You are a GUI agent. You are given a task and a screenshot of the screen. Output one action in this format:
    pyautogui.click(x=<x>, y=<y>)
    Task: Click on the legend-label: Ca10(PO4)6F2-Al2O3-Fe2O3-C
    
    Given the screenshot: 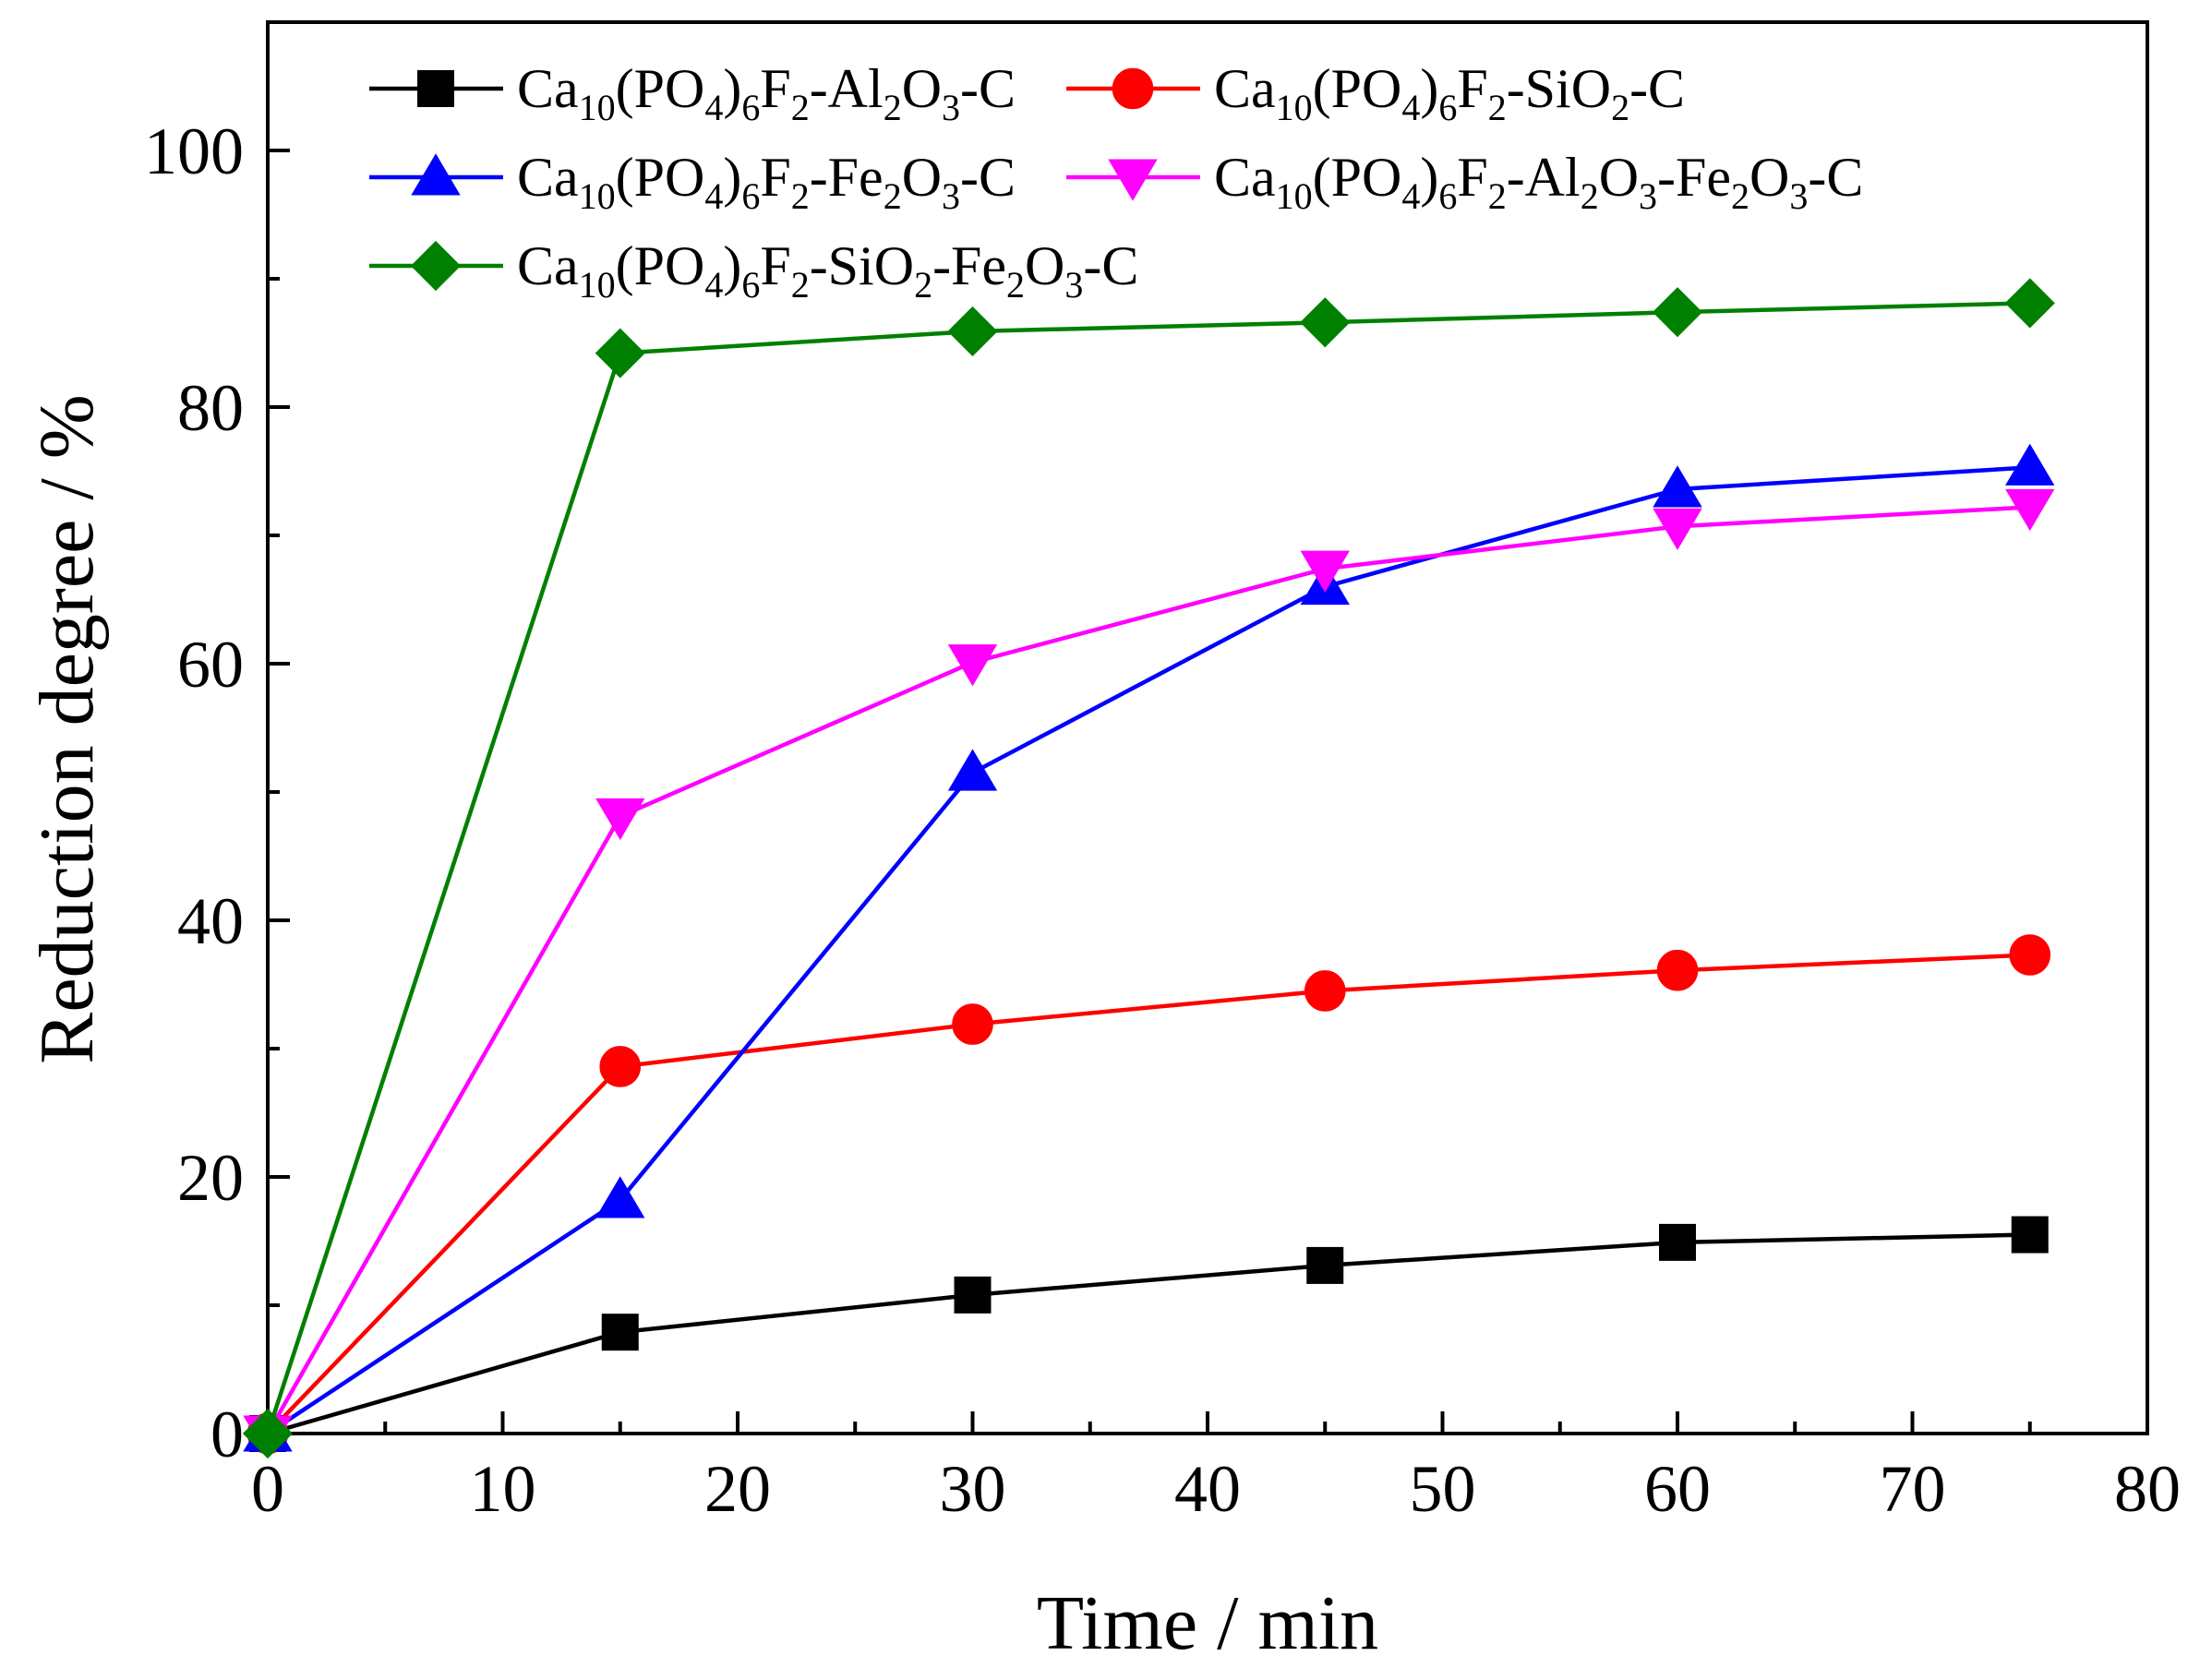 What is the action you would take?
    pyautogui.click(x=1539, y=182)
    